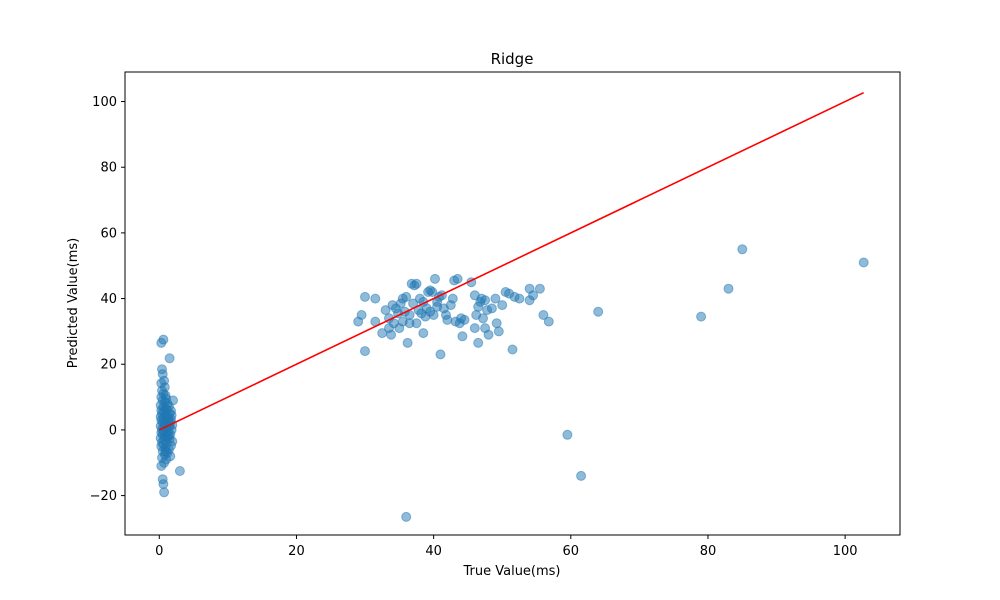 The height and width of the screenshot is (600, 1000). What do you see at coordinates (159, 551) in the screenshot?
I see `x-tick-label: 0` at bounding box center [159, 551].